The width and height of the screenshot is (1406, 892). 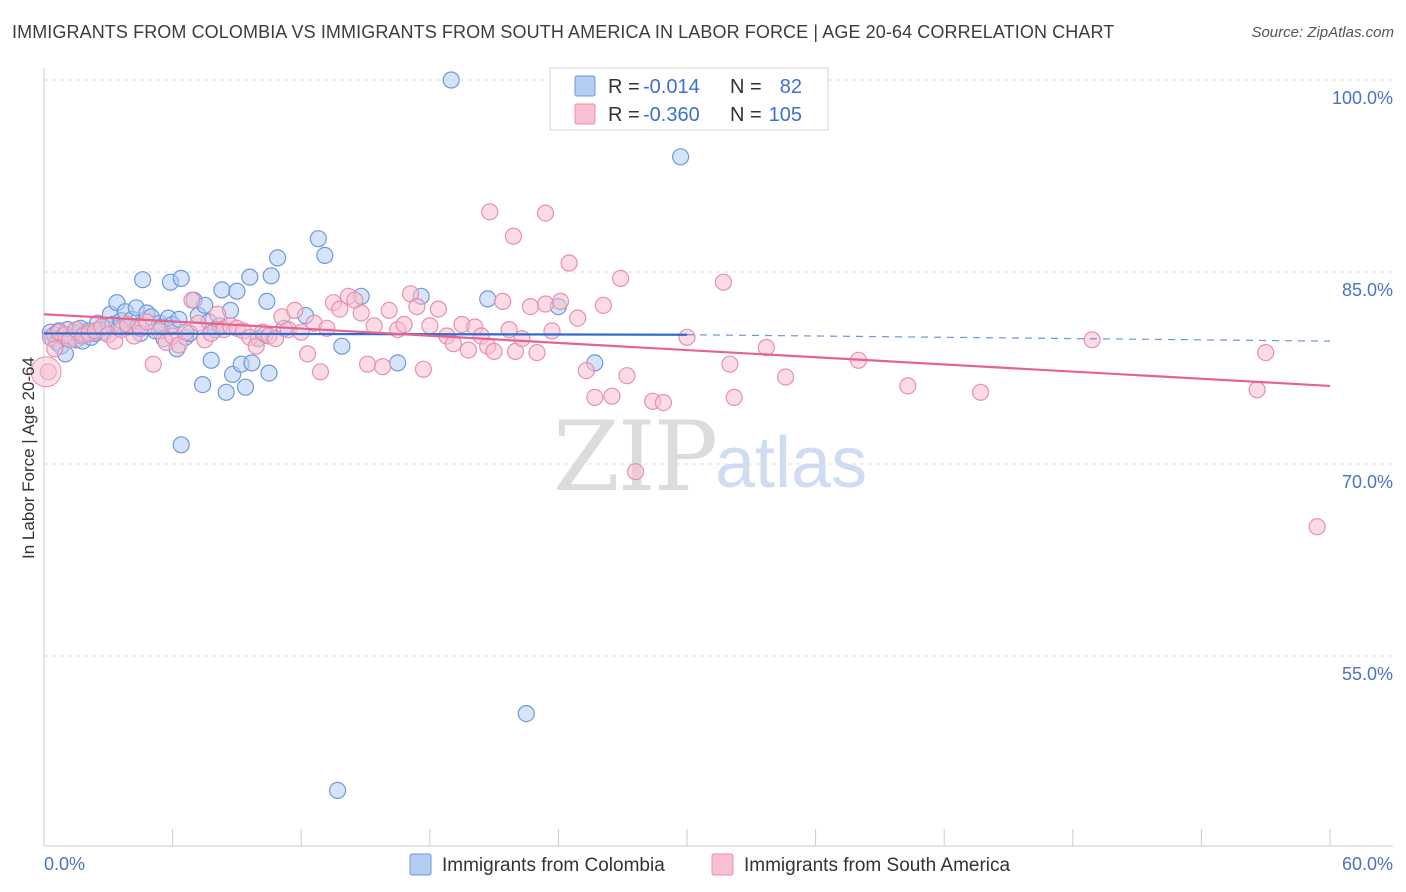 I want to click on trend-lines, so click(x=687, y=350).